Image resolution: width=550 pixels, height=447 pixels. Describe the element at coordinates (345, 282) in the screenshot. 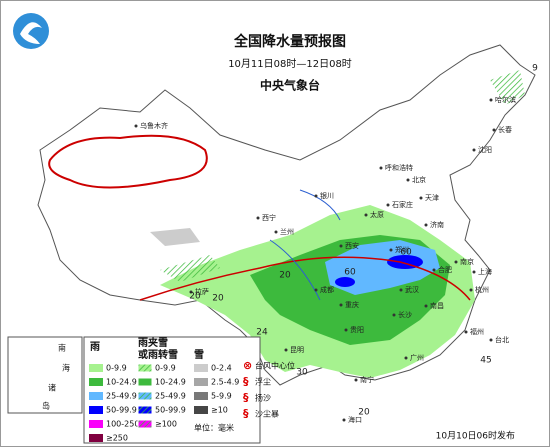

I see `rain-storm` at that location.